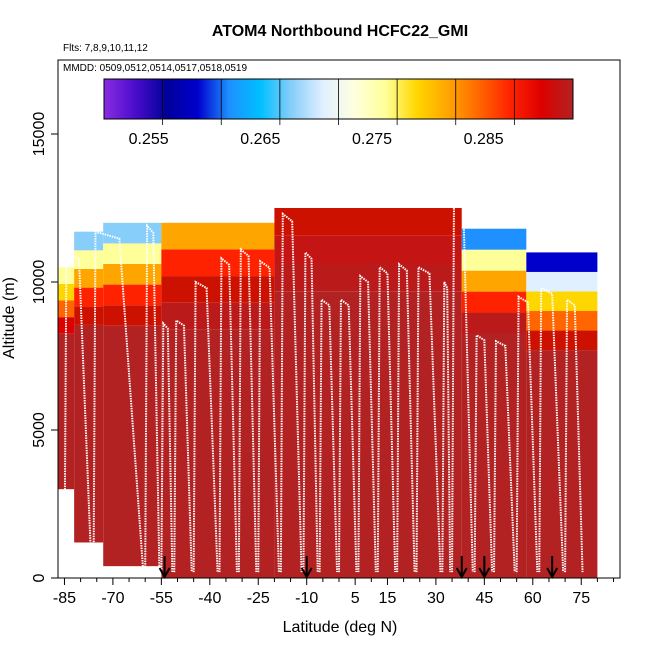 The height and width of the screenshot is (650, 650). I want to click on y-axis-label: Altitude (m), so click(9, 318).